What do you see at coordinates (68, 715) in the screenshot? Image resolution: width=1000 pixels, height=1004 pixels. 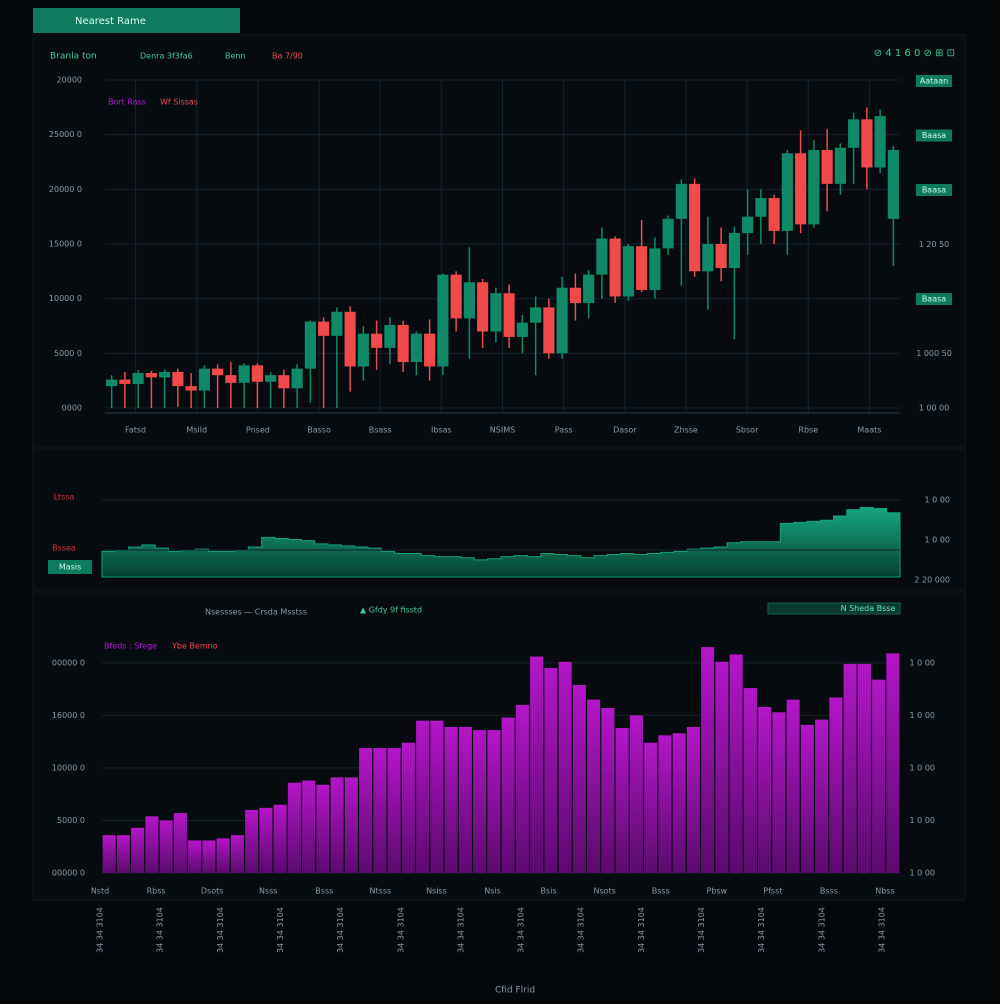 I see `y-tick-label: 16000 0` at bounding box center [68, 715].